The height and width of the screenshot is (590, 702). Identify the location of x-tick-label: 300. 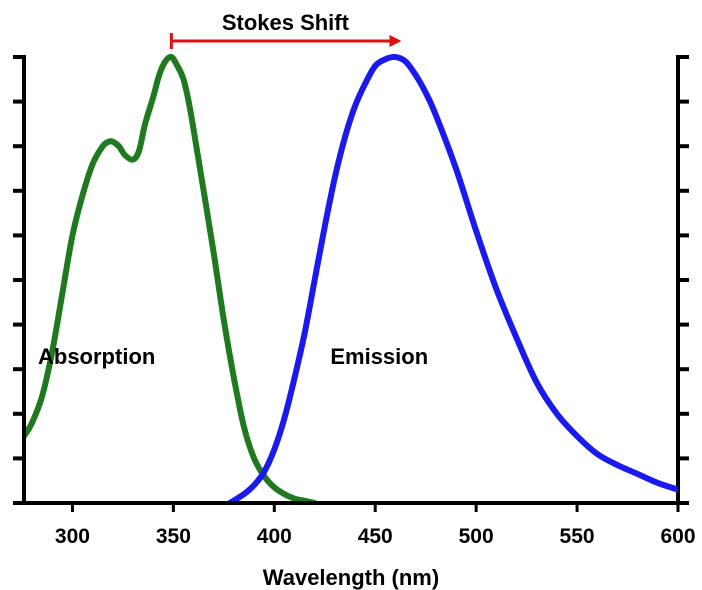
(72, 536).